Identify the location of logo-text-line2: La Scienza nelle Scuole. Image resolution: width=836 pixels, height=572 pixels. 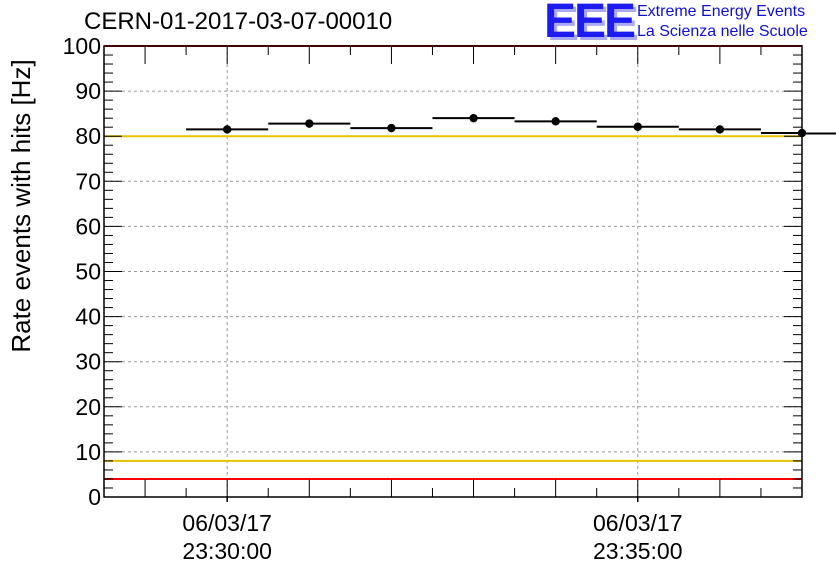
(722, 31).